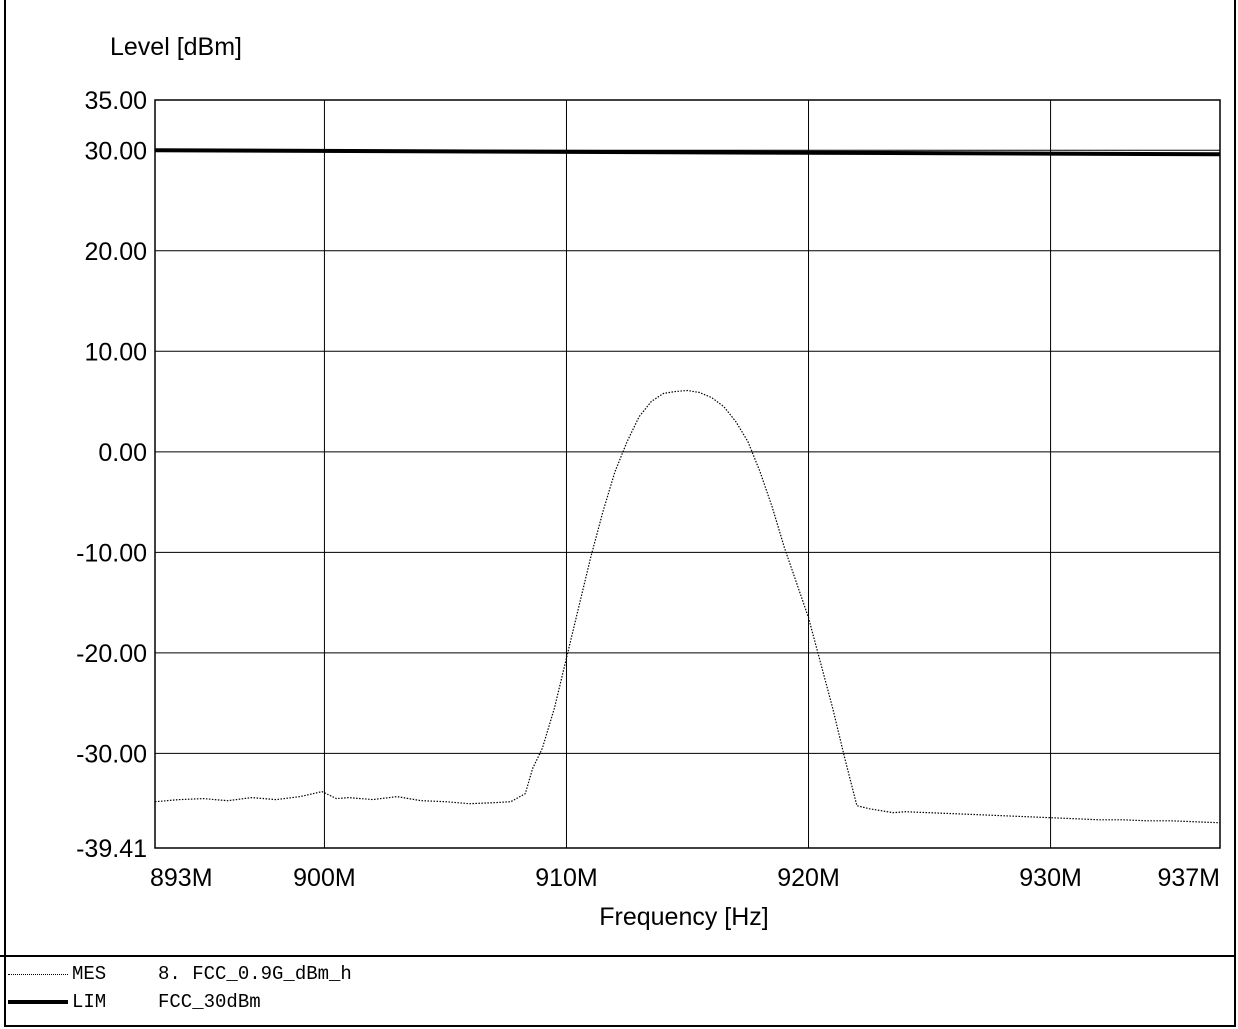 The image size is (1238, 1029). What do you see at coordinates (684, 917) in the screenshot?
I see `x-axis-label: Frequency [Hz]` at bounding box center [684, 917].